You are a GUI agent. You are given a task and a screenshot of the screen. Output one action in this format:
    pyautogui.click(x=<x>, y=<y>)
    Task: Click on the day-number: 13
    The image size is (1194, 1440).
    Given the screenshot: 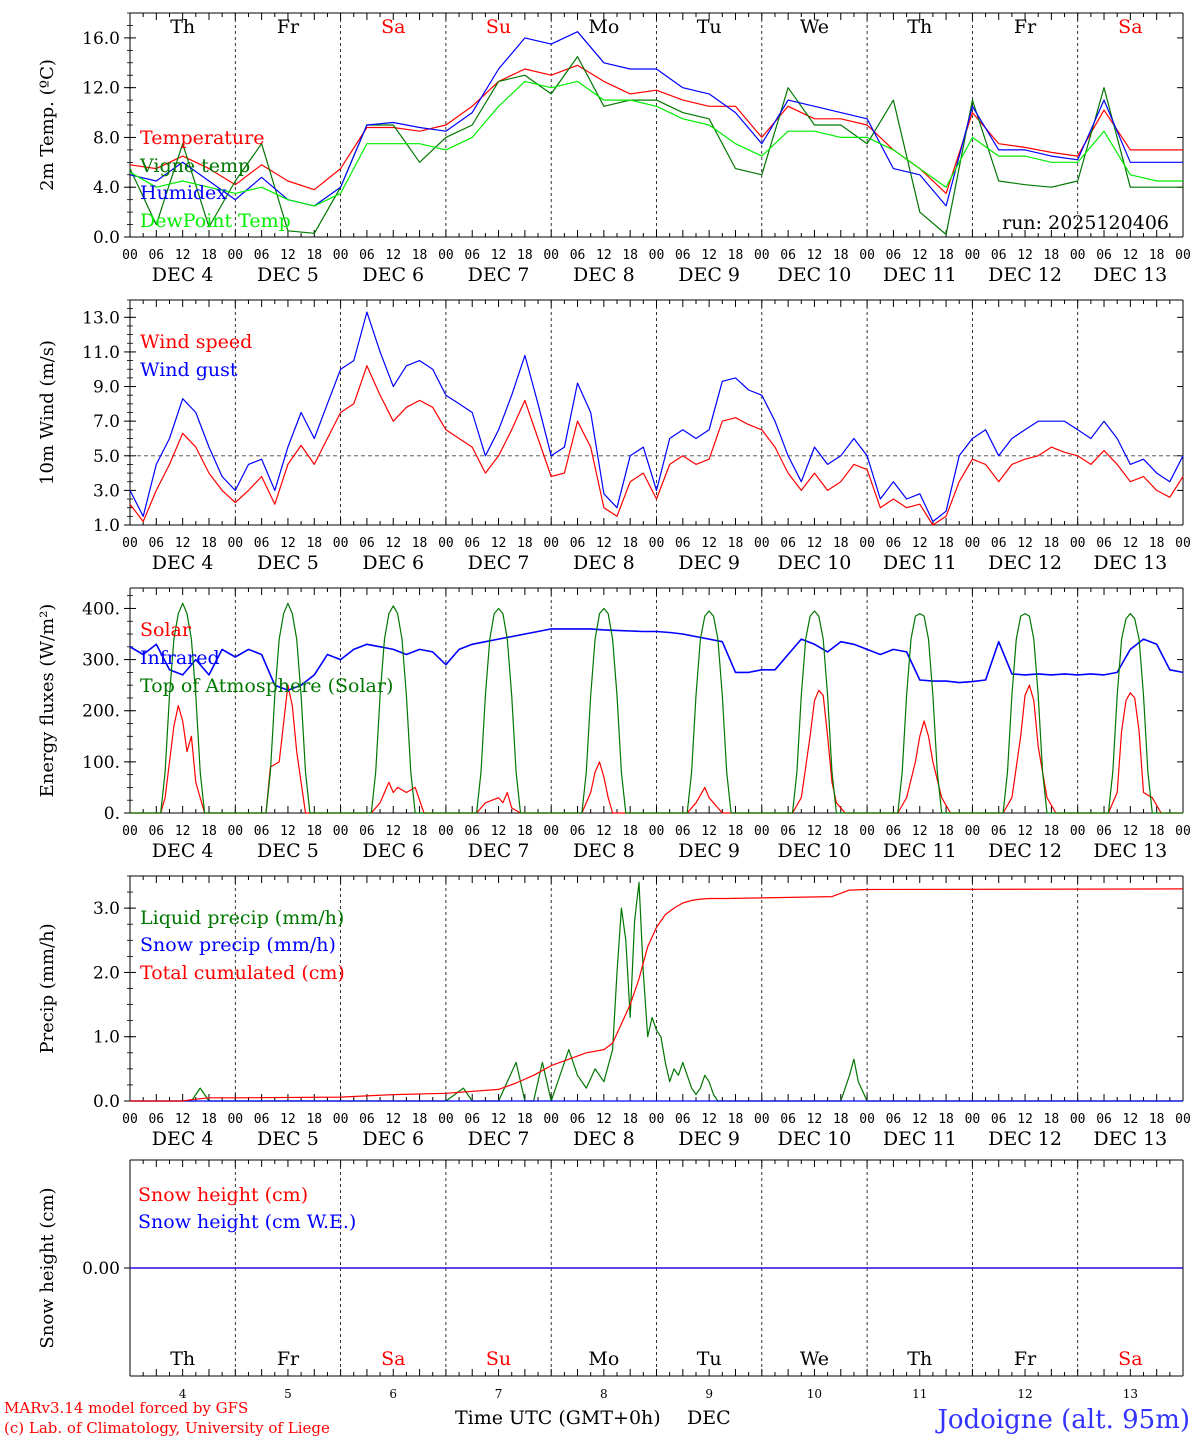 What is the action you would take?
    pyautogui.click(x=1130, y=1394)
    